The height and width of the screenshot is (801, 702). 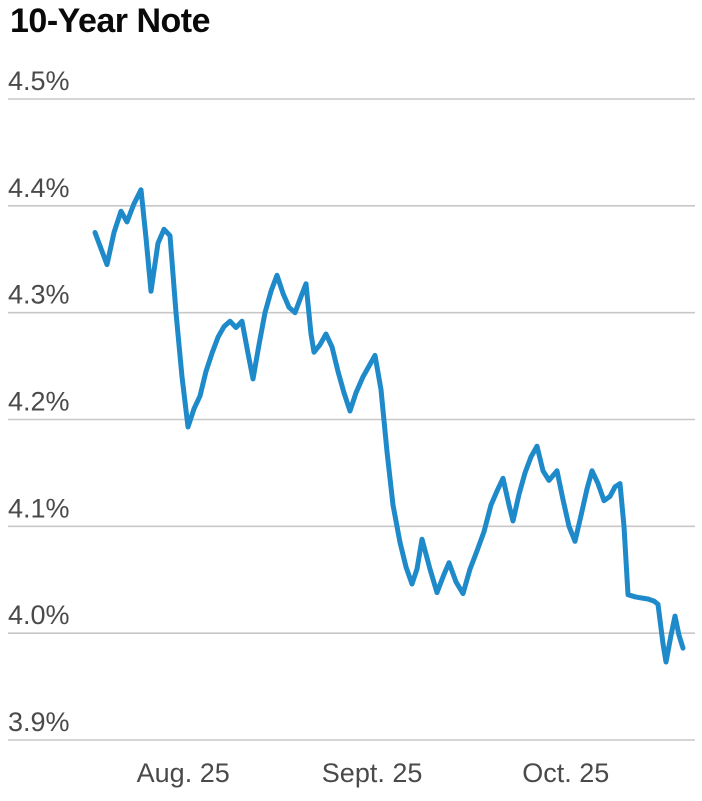 I want to click on y-axis-tick-label: 4.2%, so click(x=39, y=402).